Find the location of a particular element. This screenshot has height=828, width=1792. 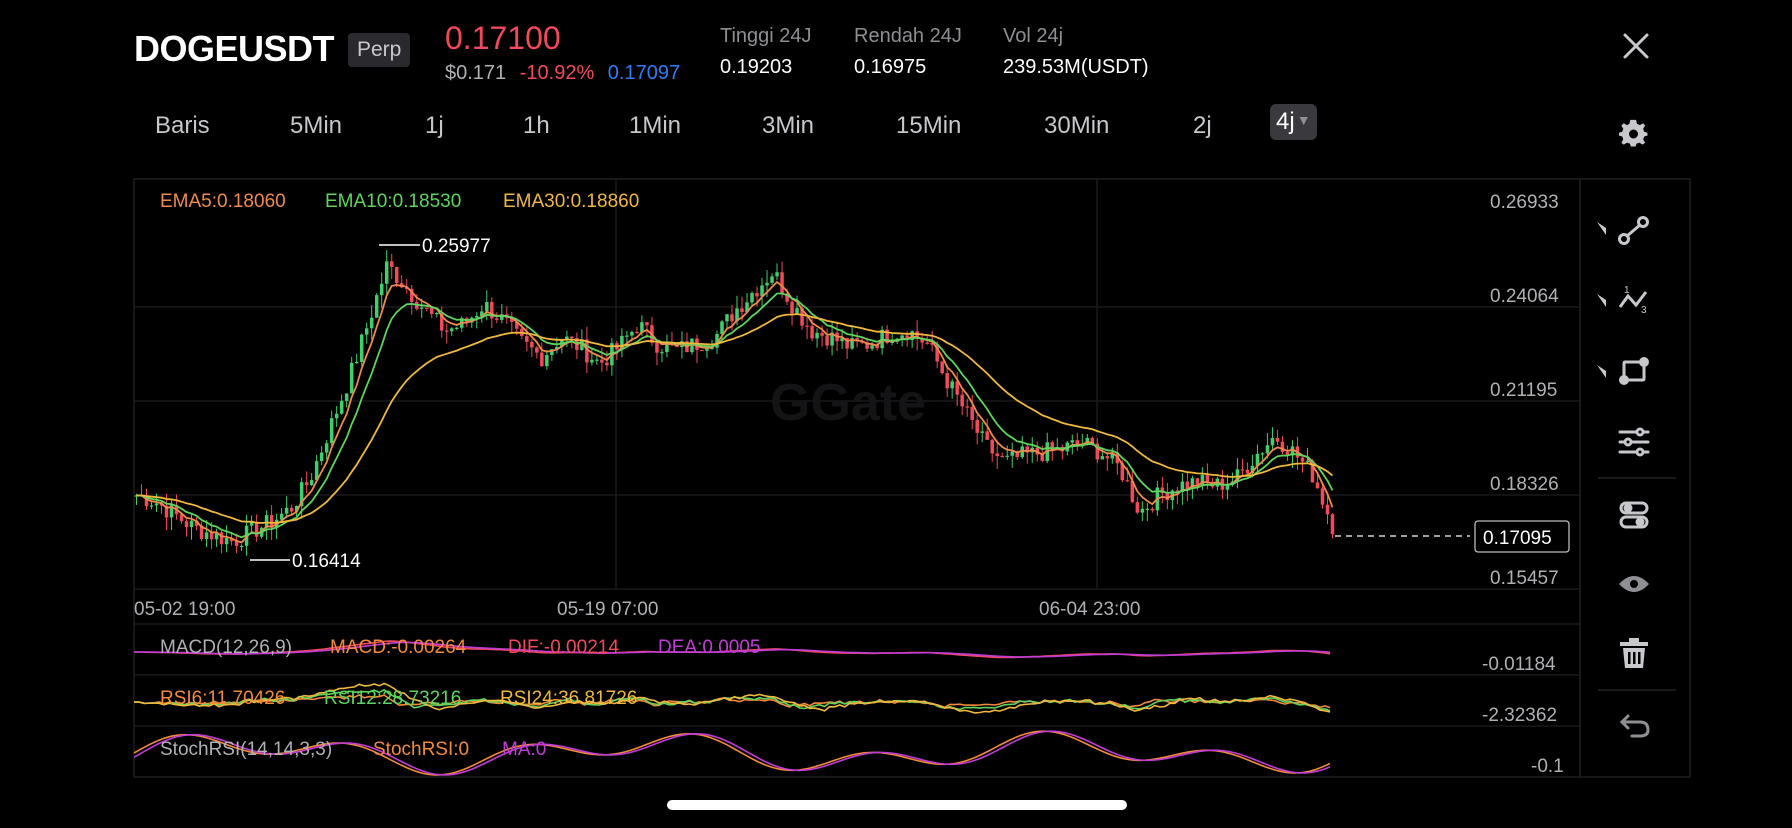

current-price-label: 0.17095 is located at coordinates (1517, 538).